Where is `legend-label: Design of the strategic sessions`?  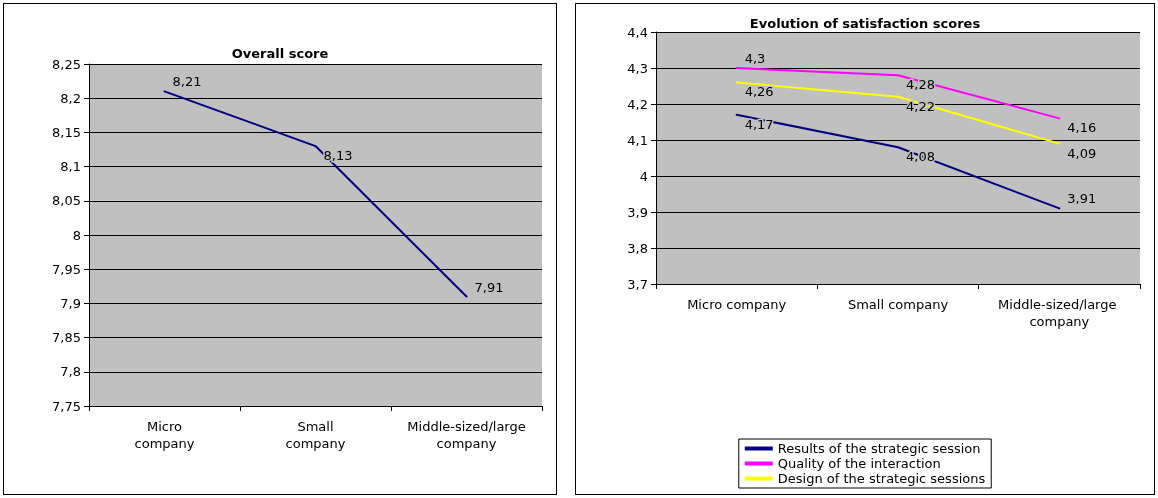
legend-label: Design of the strategic sessions is located at coordinates (881, 478).